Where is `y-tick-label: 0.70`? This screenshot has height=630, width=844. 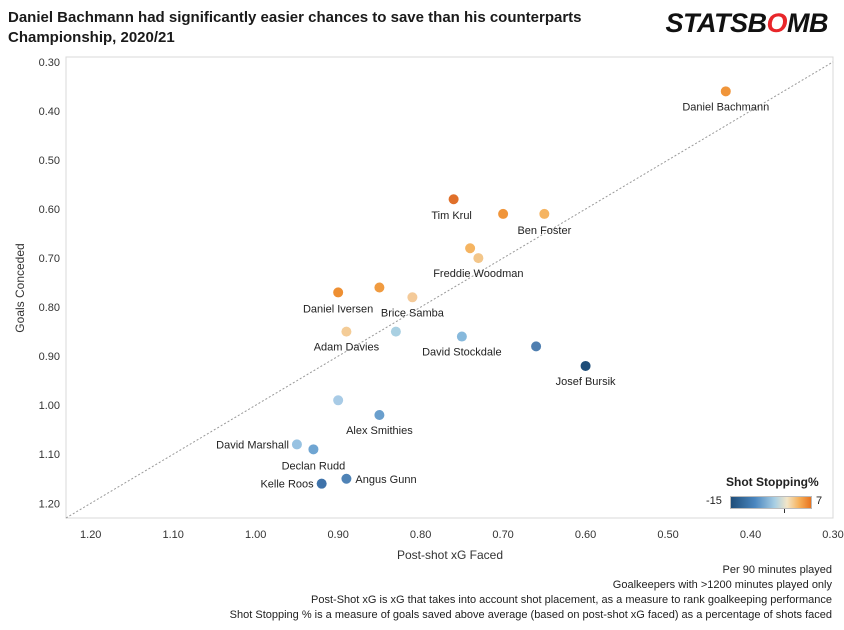 y-tick-label: 0.70 is located at coordinates (49, 259).